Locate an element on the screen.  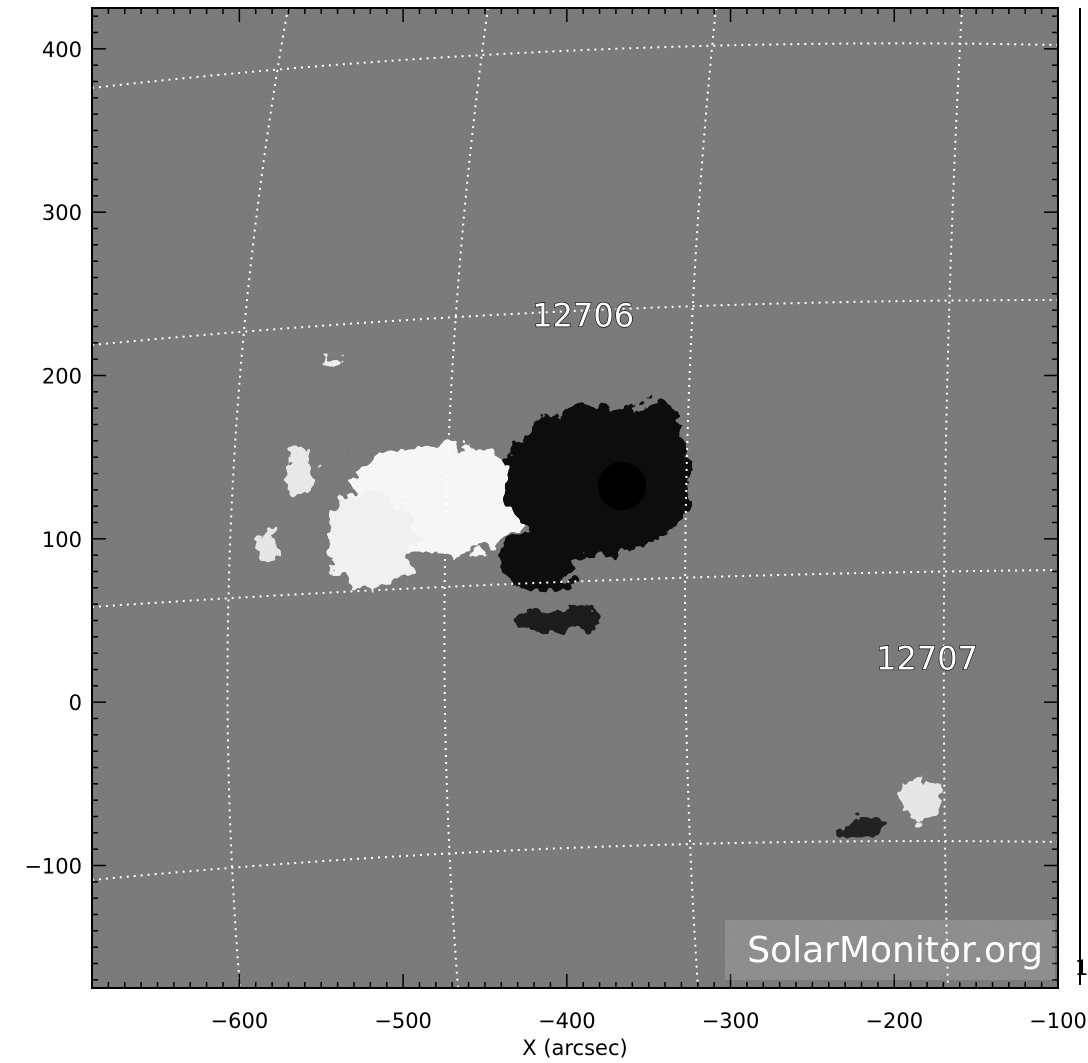
x-axis-label: X (arcsec) is located at coordinates (574, 1048).